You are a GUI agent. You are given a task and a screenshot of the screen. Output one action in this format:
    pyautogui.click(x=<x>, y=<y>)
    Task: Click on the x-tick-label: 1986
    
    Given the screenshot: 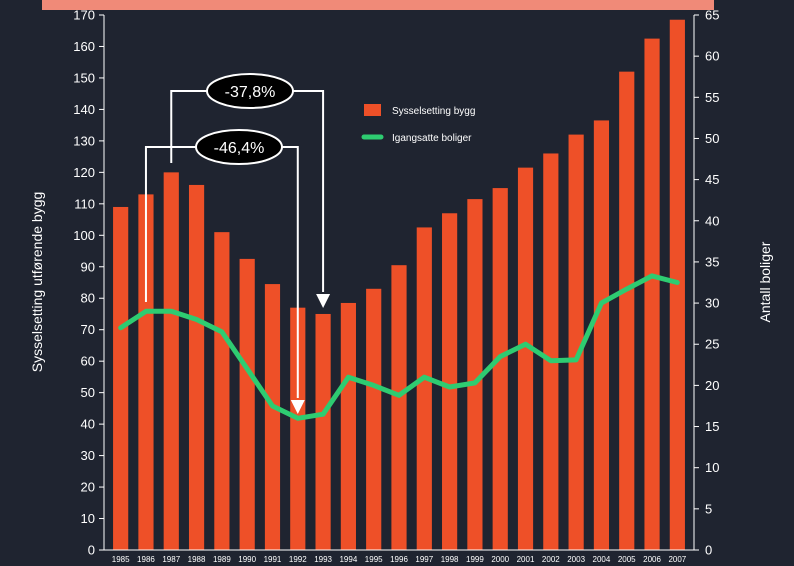 What is the action you would take?
    pyautogui.click(x=146, y=559)
    